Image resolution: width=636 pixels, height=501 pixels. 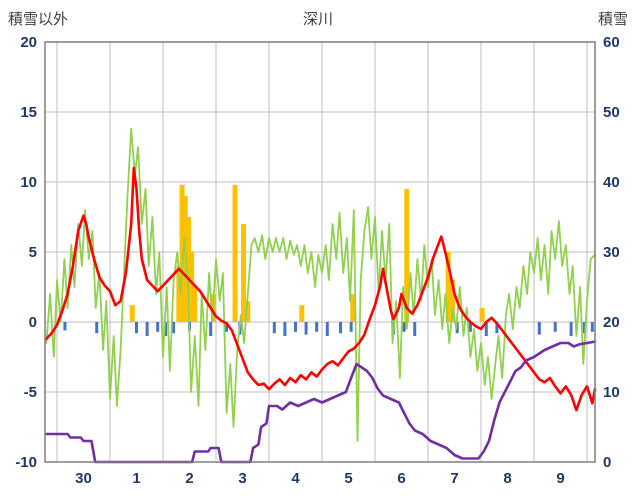 I want to click on x-axis-tick: 4, so click(x=295, y=478).